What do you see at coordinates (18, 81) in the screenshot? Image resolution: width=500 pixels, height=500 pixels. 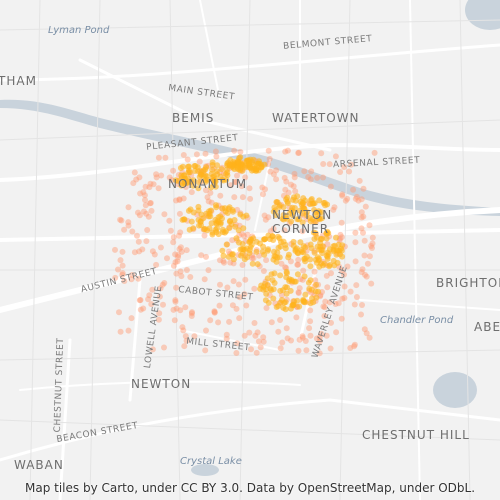 I see `waltham-label: THAM` at bounding box center [18, 81].